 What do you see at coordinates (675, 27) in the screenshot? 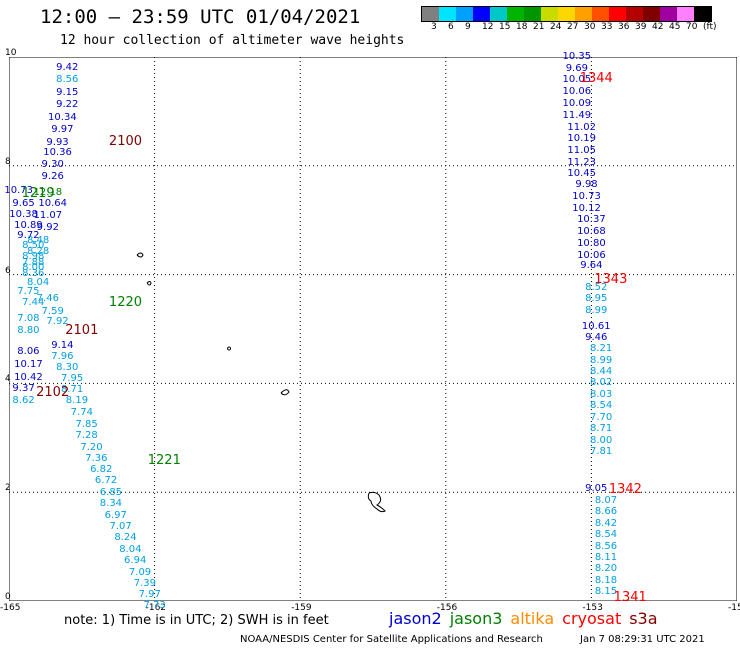
I see `colorbar-label: 45` at bounding box center [675, 27].